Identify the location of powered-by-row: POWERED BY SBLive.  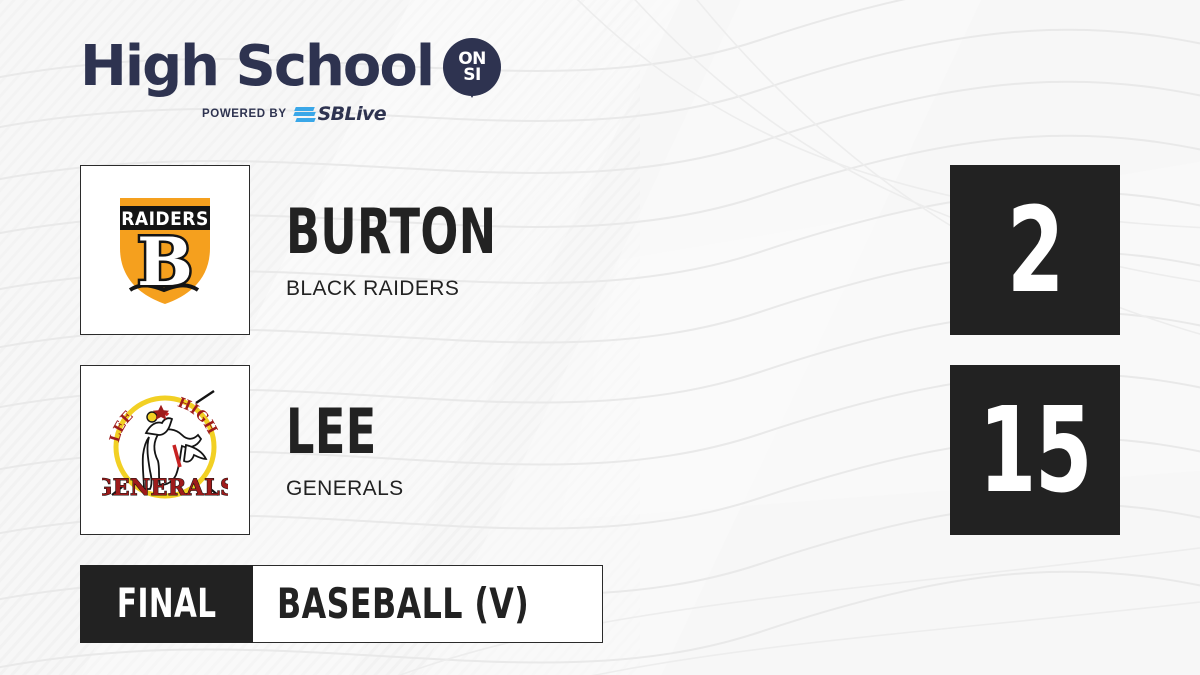
(356, 114).